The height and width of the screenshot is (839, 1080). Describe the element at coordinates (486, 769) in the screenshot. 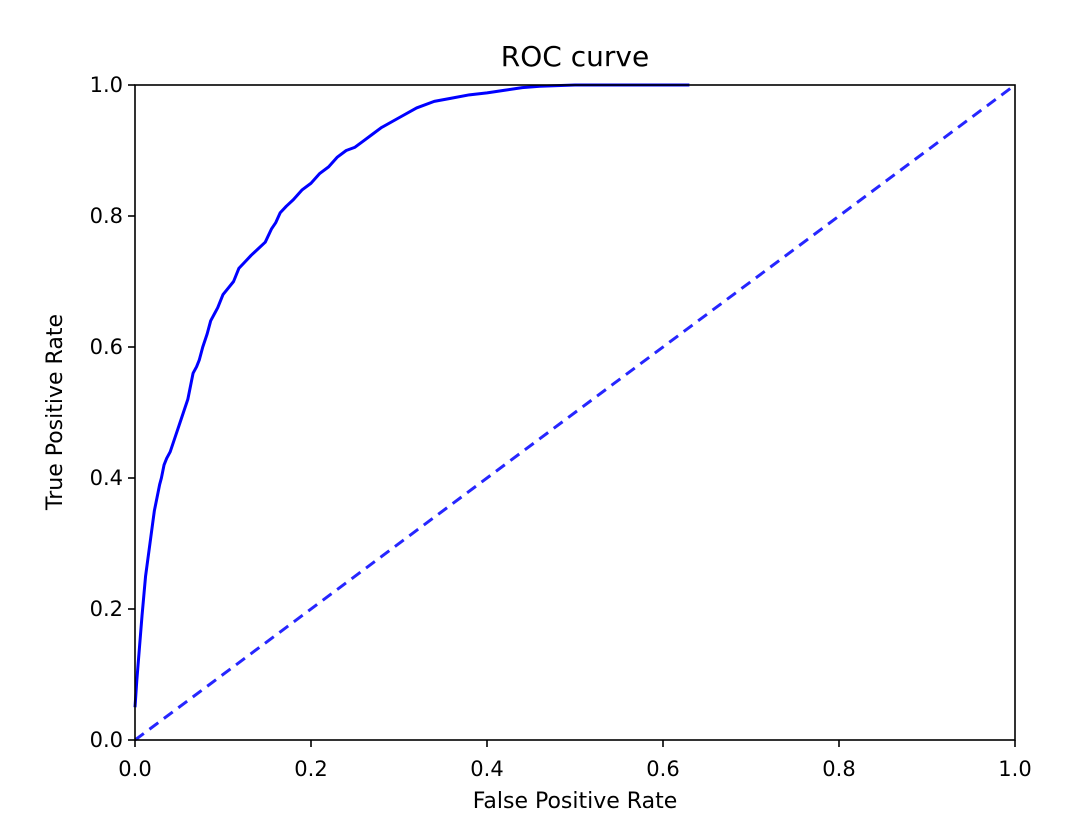

I see `x-tick-label: 0.4` at that location.